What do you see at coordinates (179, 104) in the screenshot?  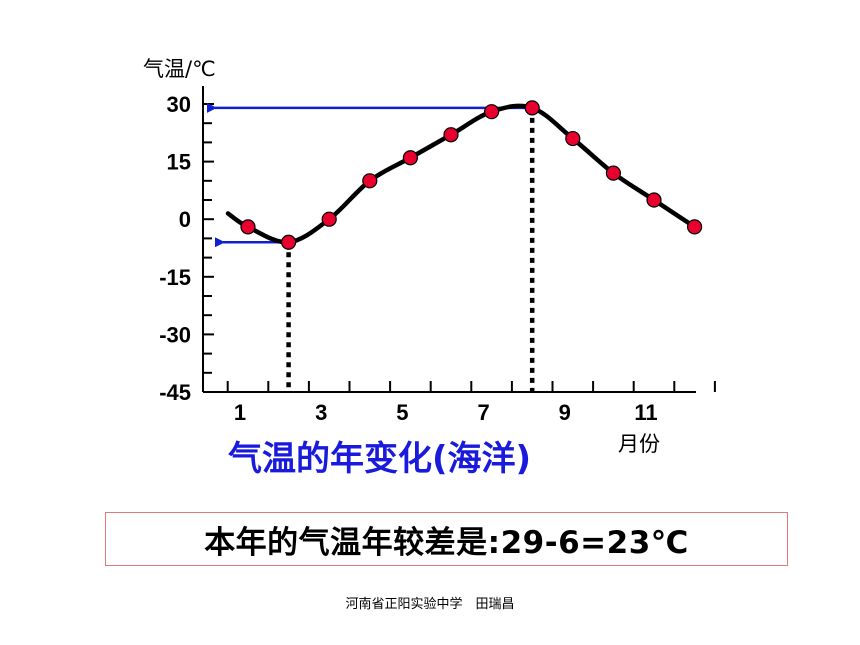 I see `y-tick-label: 30` at bounding box center [179, 104].